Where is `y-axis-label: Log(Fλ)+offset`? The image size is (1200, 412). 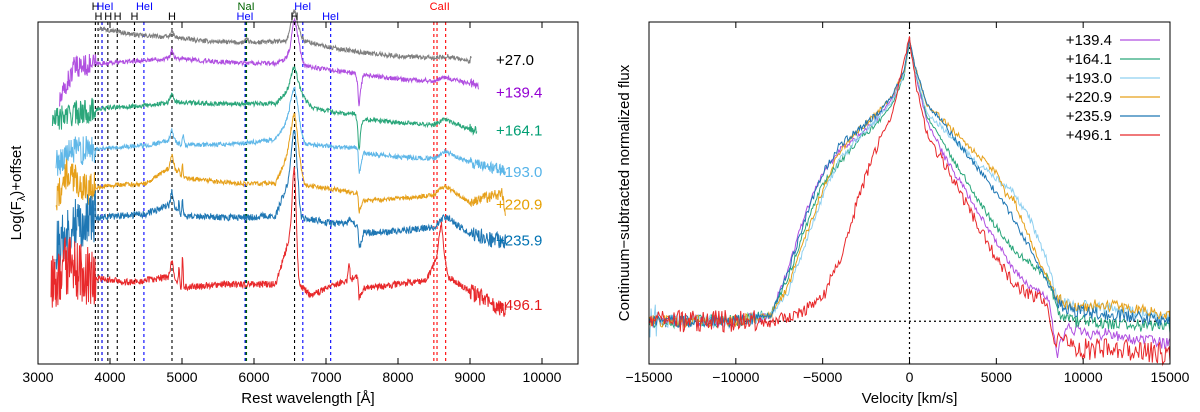
y-axis-label: Log(Fλ)+offset is located at coordinates (18, 193).